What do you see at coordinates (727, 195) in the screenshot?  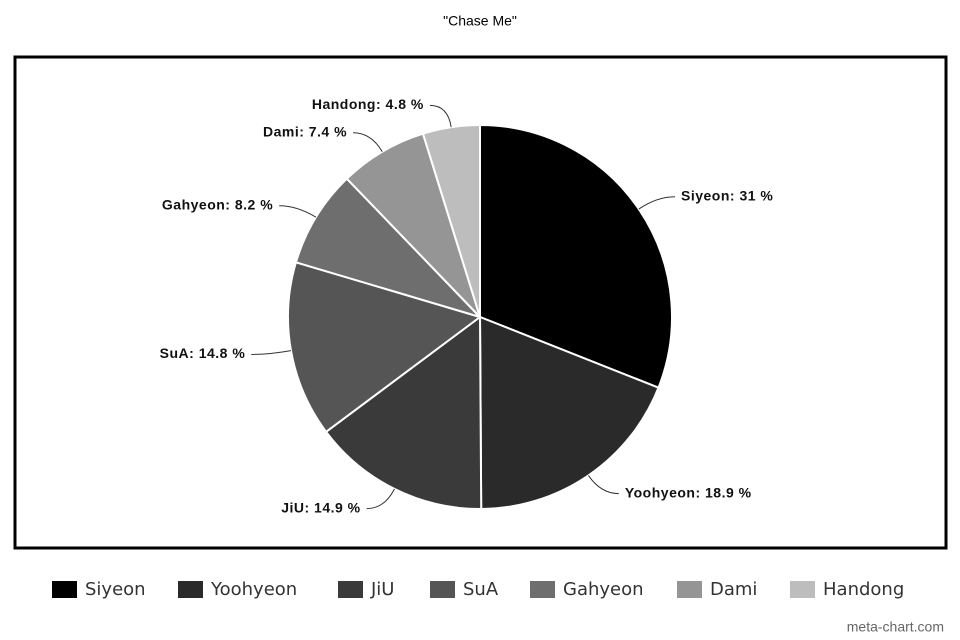 I see `data-label: Siyeon: 31 %` at bounding box center [727, 195].